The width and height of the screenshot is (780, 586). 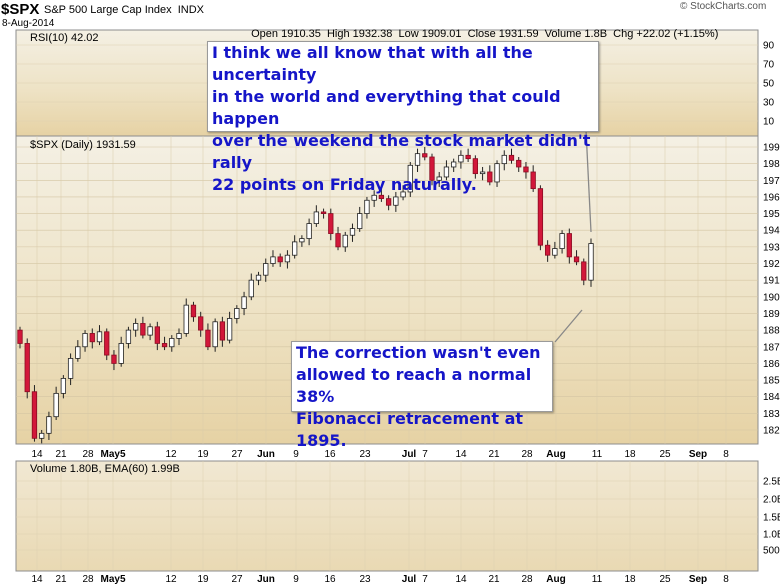 What do you see at coordinates (771, 518) in the screenshot?
I see `volume-tick-label: 1.5B` at bounding box center [771, 518].